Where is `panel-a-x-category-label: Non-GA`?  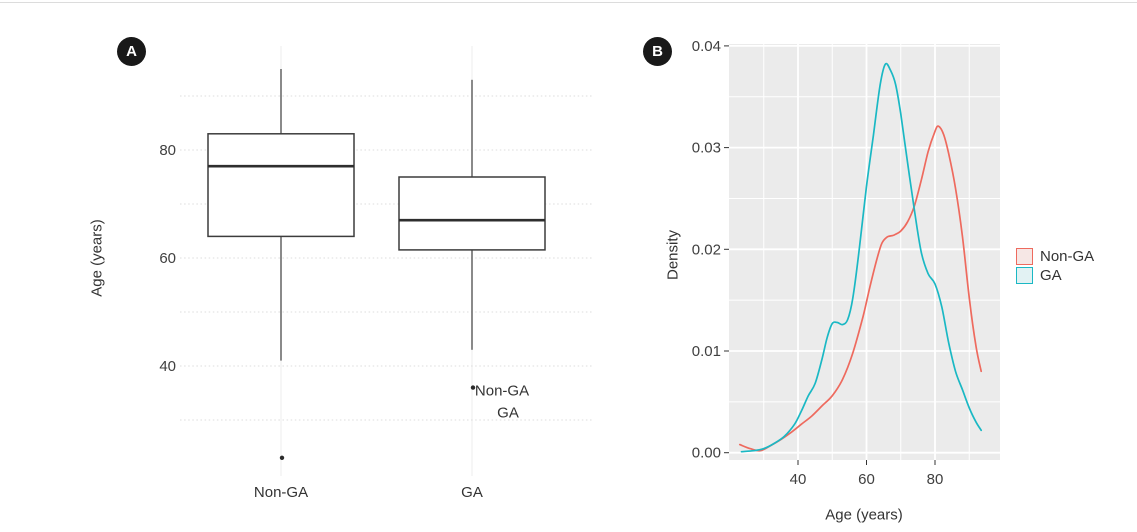 panel-a-x-category-label: Non-GA is located at coordinates (281, 492).